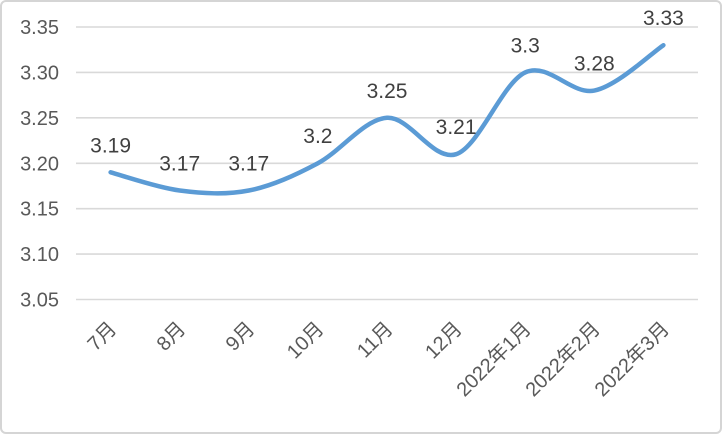  What do you see at coordinates (39, 73) in the screenshot?
I see `y-axis-tick-label: 3.30` at bounding box center [39, 73].